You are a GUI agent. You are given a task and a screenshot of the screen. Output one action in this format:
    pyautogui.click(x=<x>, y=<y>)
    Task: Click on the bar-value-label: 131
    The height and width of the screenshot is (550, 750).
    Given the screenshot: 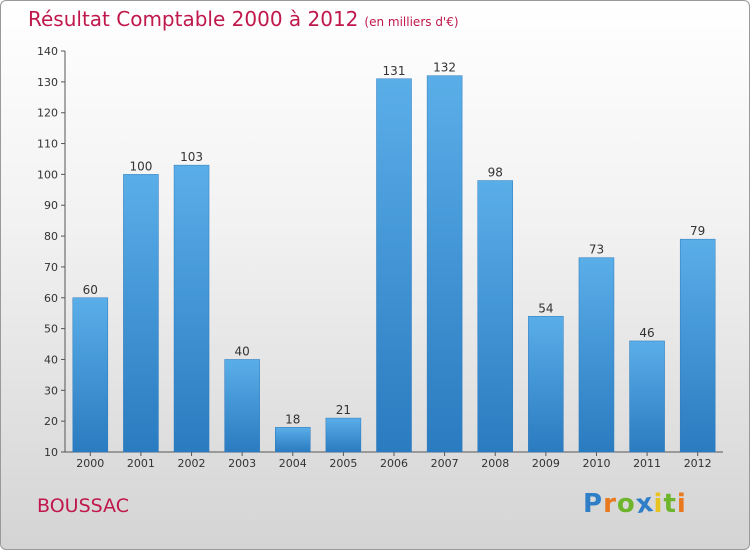 What is the action you would take?
    pyautogui.click(x=394, y=71)
    